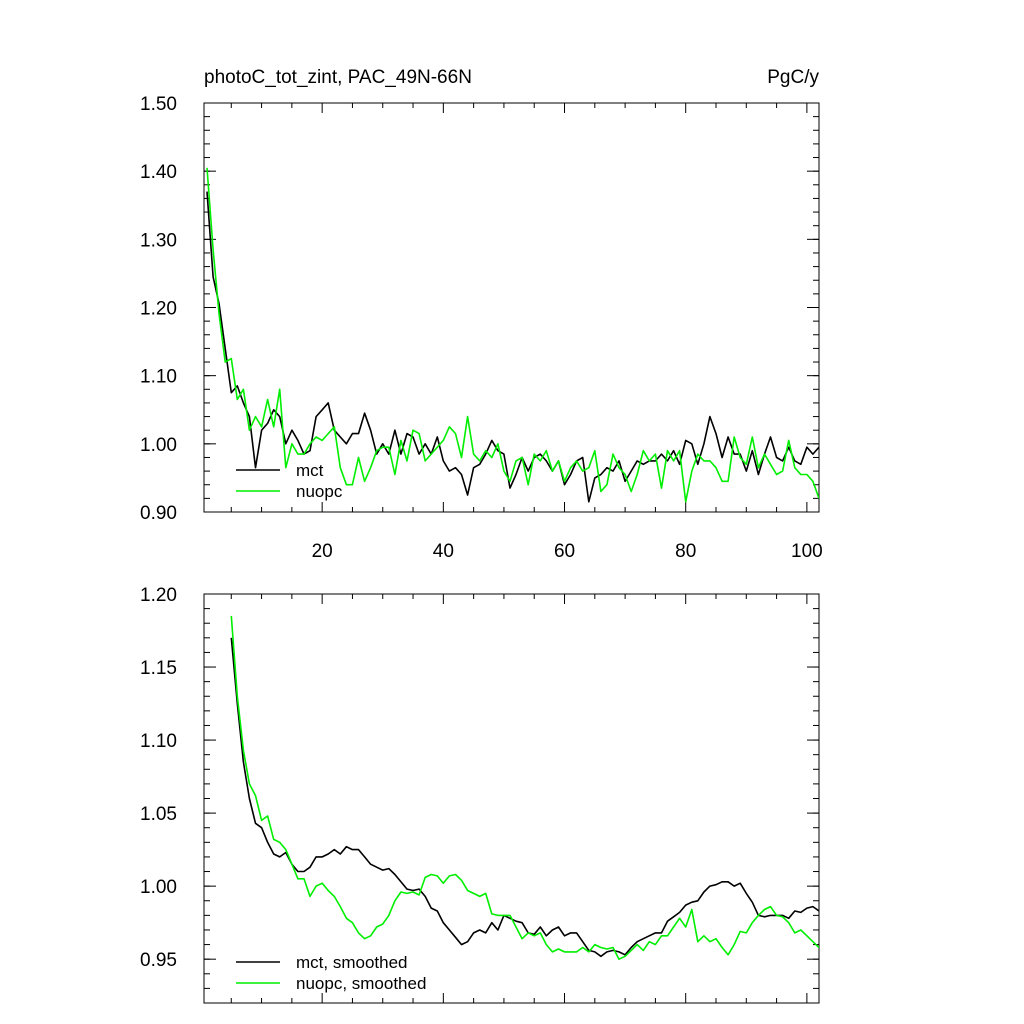  Describe the element at coordinates (158, 240) in the screenshot. I see `y-tick-label: 1.30` at that location.